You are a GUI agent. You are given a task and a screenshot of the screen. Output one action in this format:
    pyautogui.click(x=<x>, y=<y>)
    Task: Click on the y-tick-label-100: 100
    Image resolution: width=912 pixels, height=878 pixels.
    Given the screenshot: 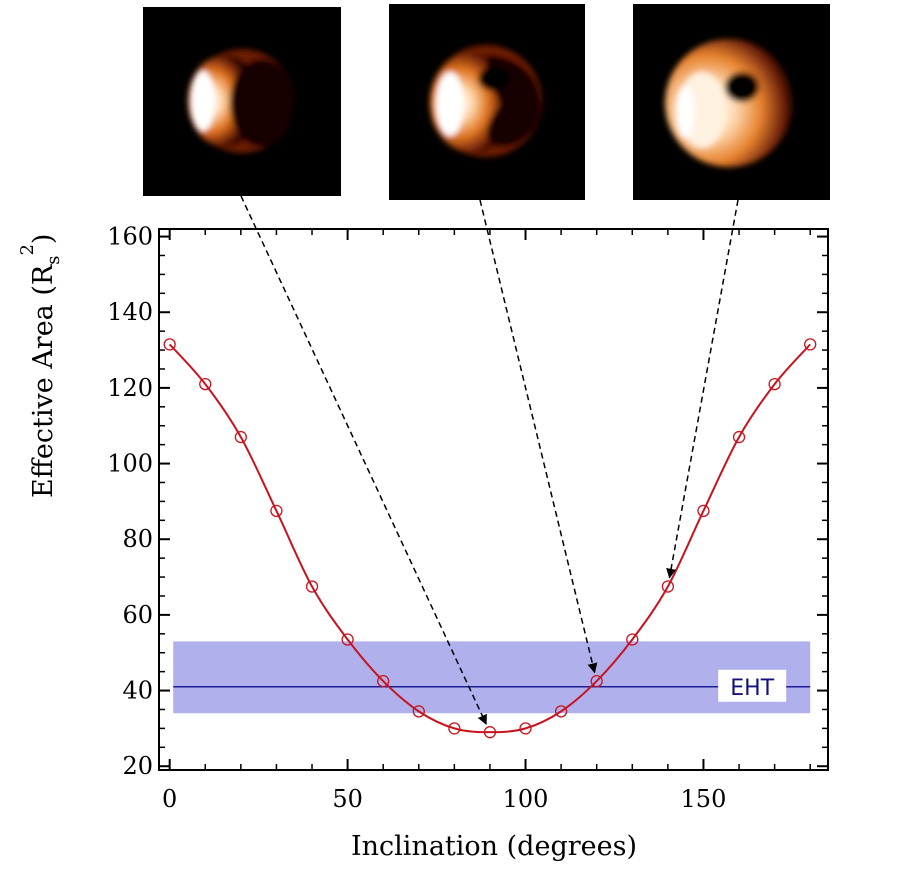 What is the action you would take?
    pyautogui.click(x=130, y=464)
    